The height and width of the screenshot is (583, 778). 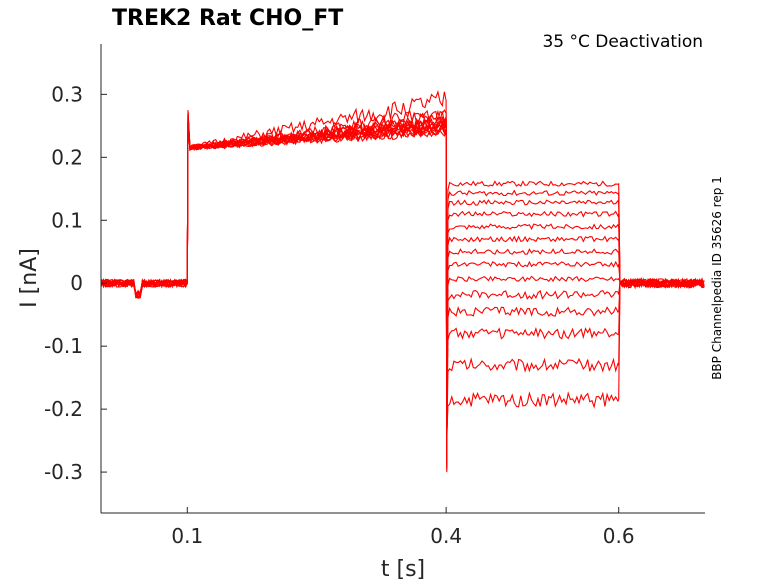 What do you see at coordinates (63, 346) in the screenshot?
I see `y-tick-label: -0.1` at bounding box center [63, 346].